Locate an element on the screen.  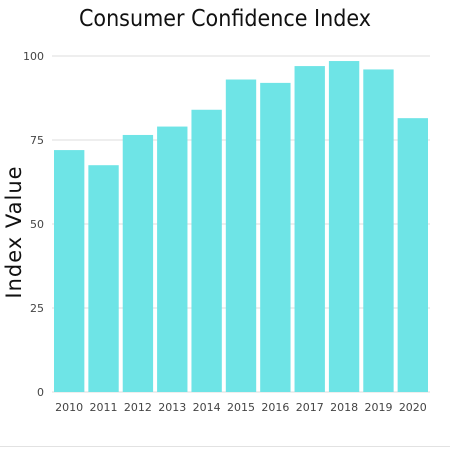
y-tick-label: 0 is located at coordinates (40, 392).